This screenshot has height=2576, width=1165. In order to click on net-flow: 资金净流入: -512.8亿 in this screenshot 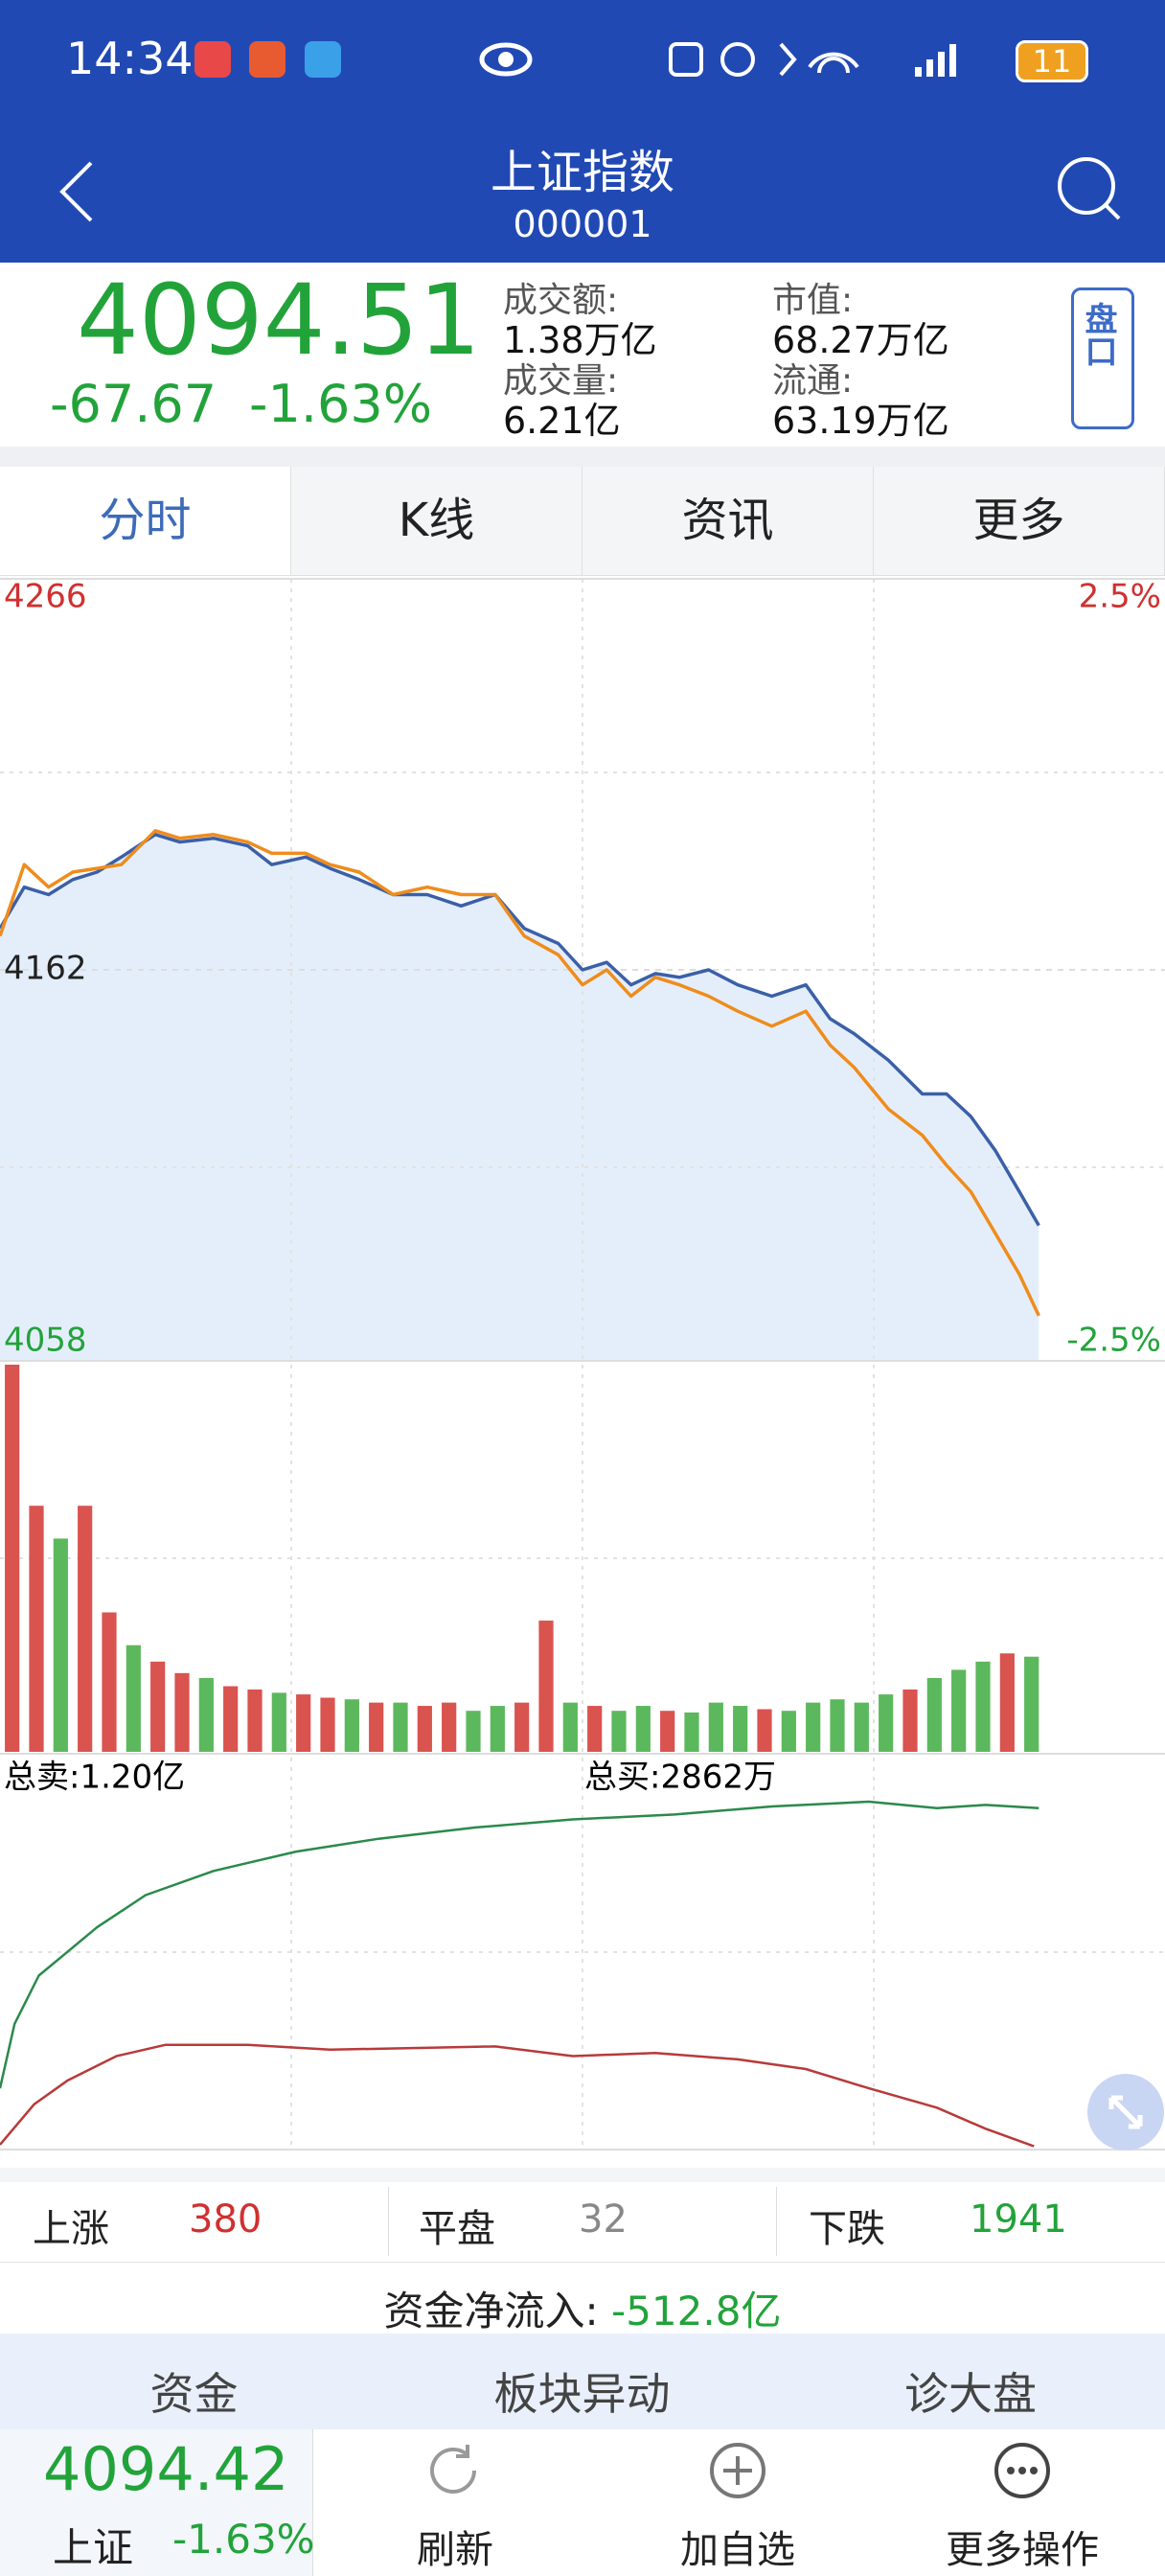, I will do `click(582, 2308)`.